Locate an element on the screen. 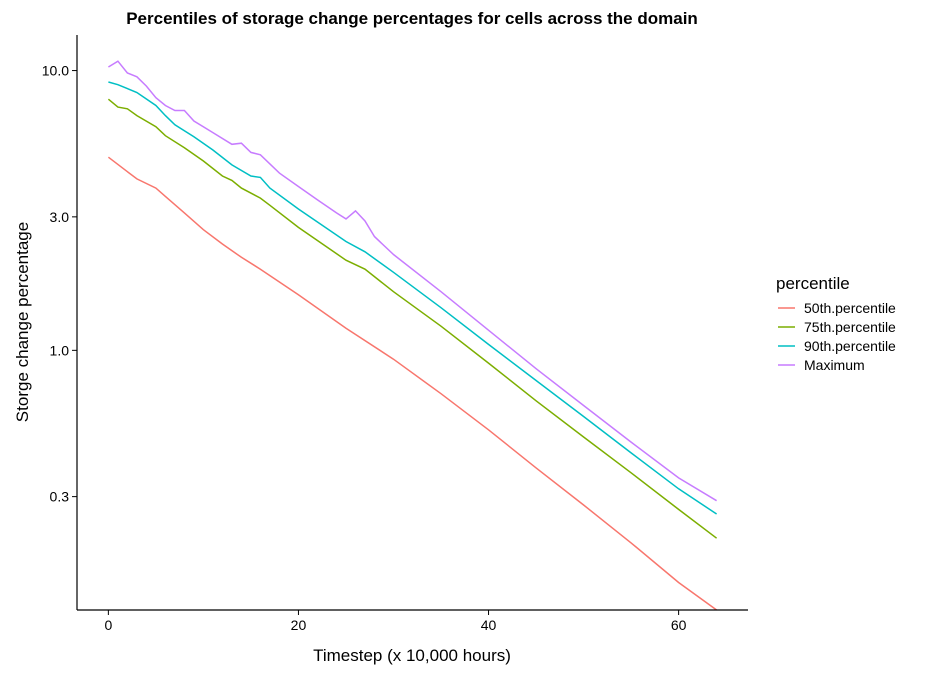 This screenshot has width=928, height=673. legend-item: Maximum is located at coordinates (821, 365).